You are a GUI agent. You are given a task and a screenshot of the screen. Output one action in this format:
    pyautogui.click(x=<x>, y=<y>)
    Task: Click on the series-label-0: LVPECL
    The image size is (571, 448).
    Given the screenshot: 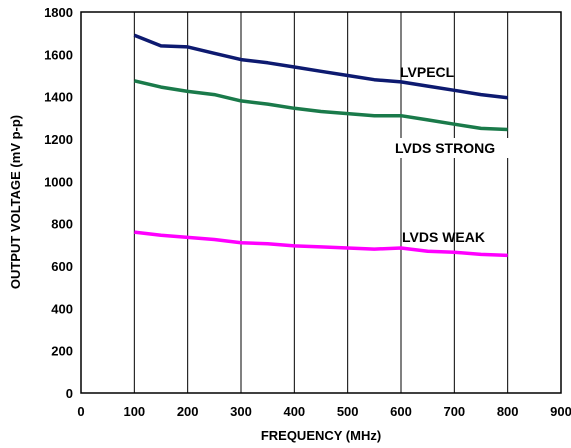 What is the action you would take?
    pyautogui.click(x=427, y=72)
    